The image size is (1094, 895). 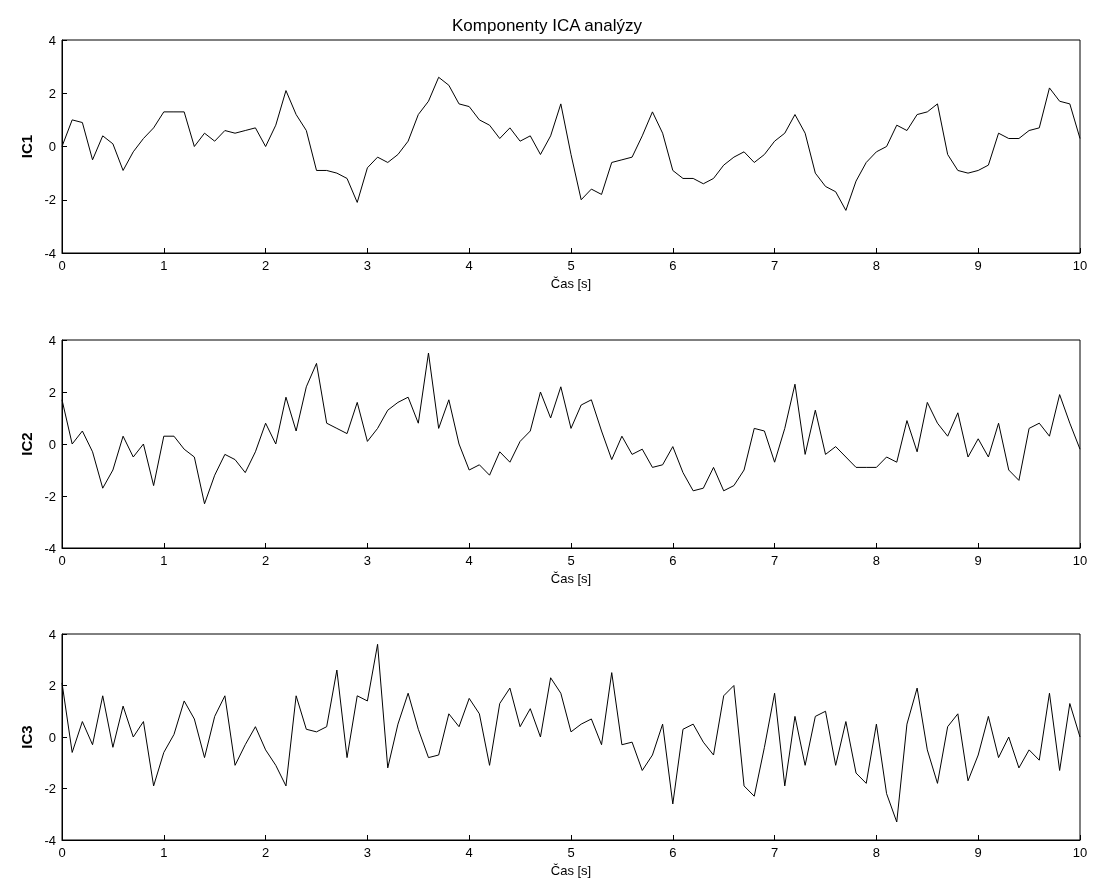 I want to click on chart-title: Komponenty ICA analýzy, so click(x=547, y=25).